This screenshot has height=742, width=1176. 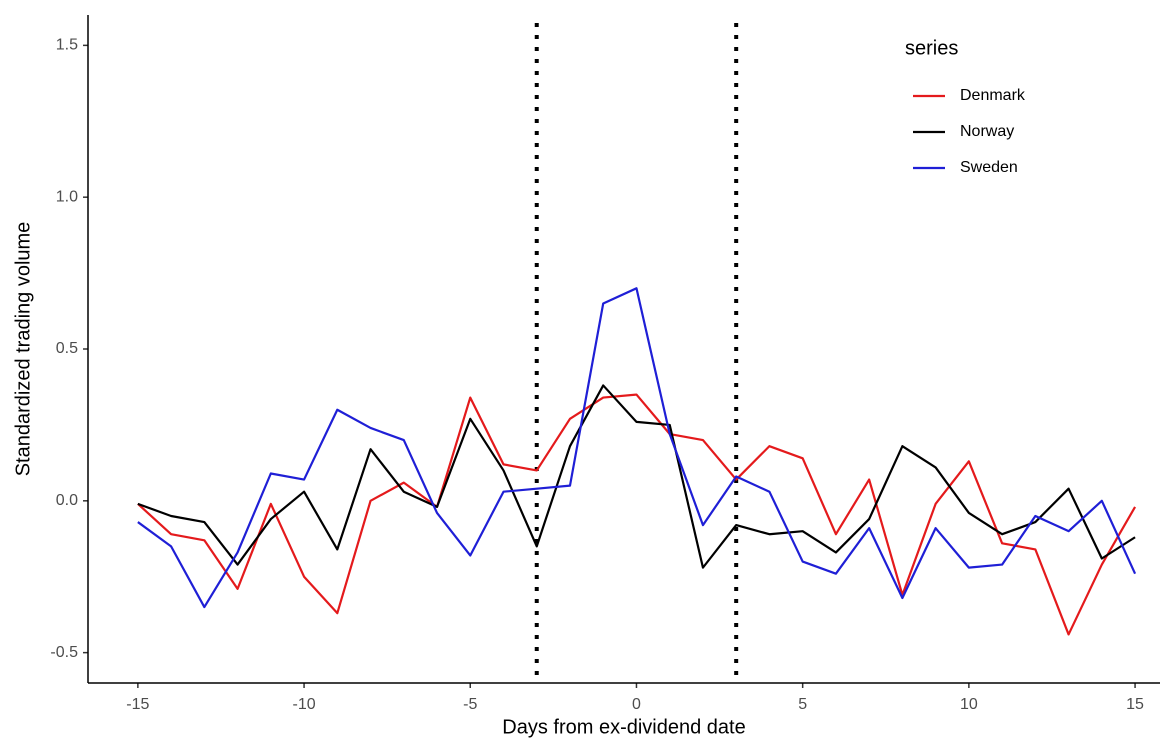 What do you see at coordinates (67, 348) in the screenshot?
I see `y-tick-label: 0.5` at bounding box center [67, 348].